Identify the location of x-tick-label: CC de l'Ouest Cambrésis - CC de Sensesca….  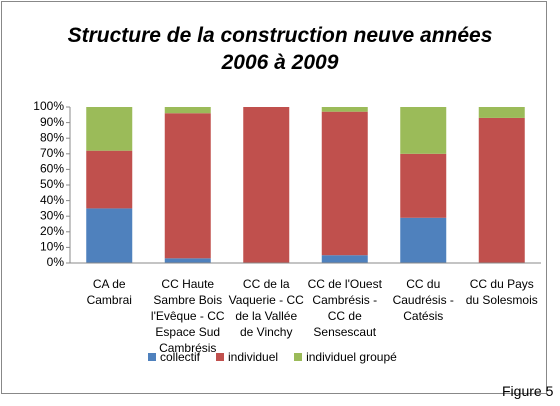
(344, 308).